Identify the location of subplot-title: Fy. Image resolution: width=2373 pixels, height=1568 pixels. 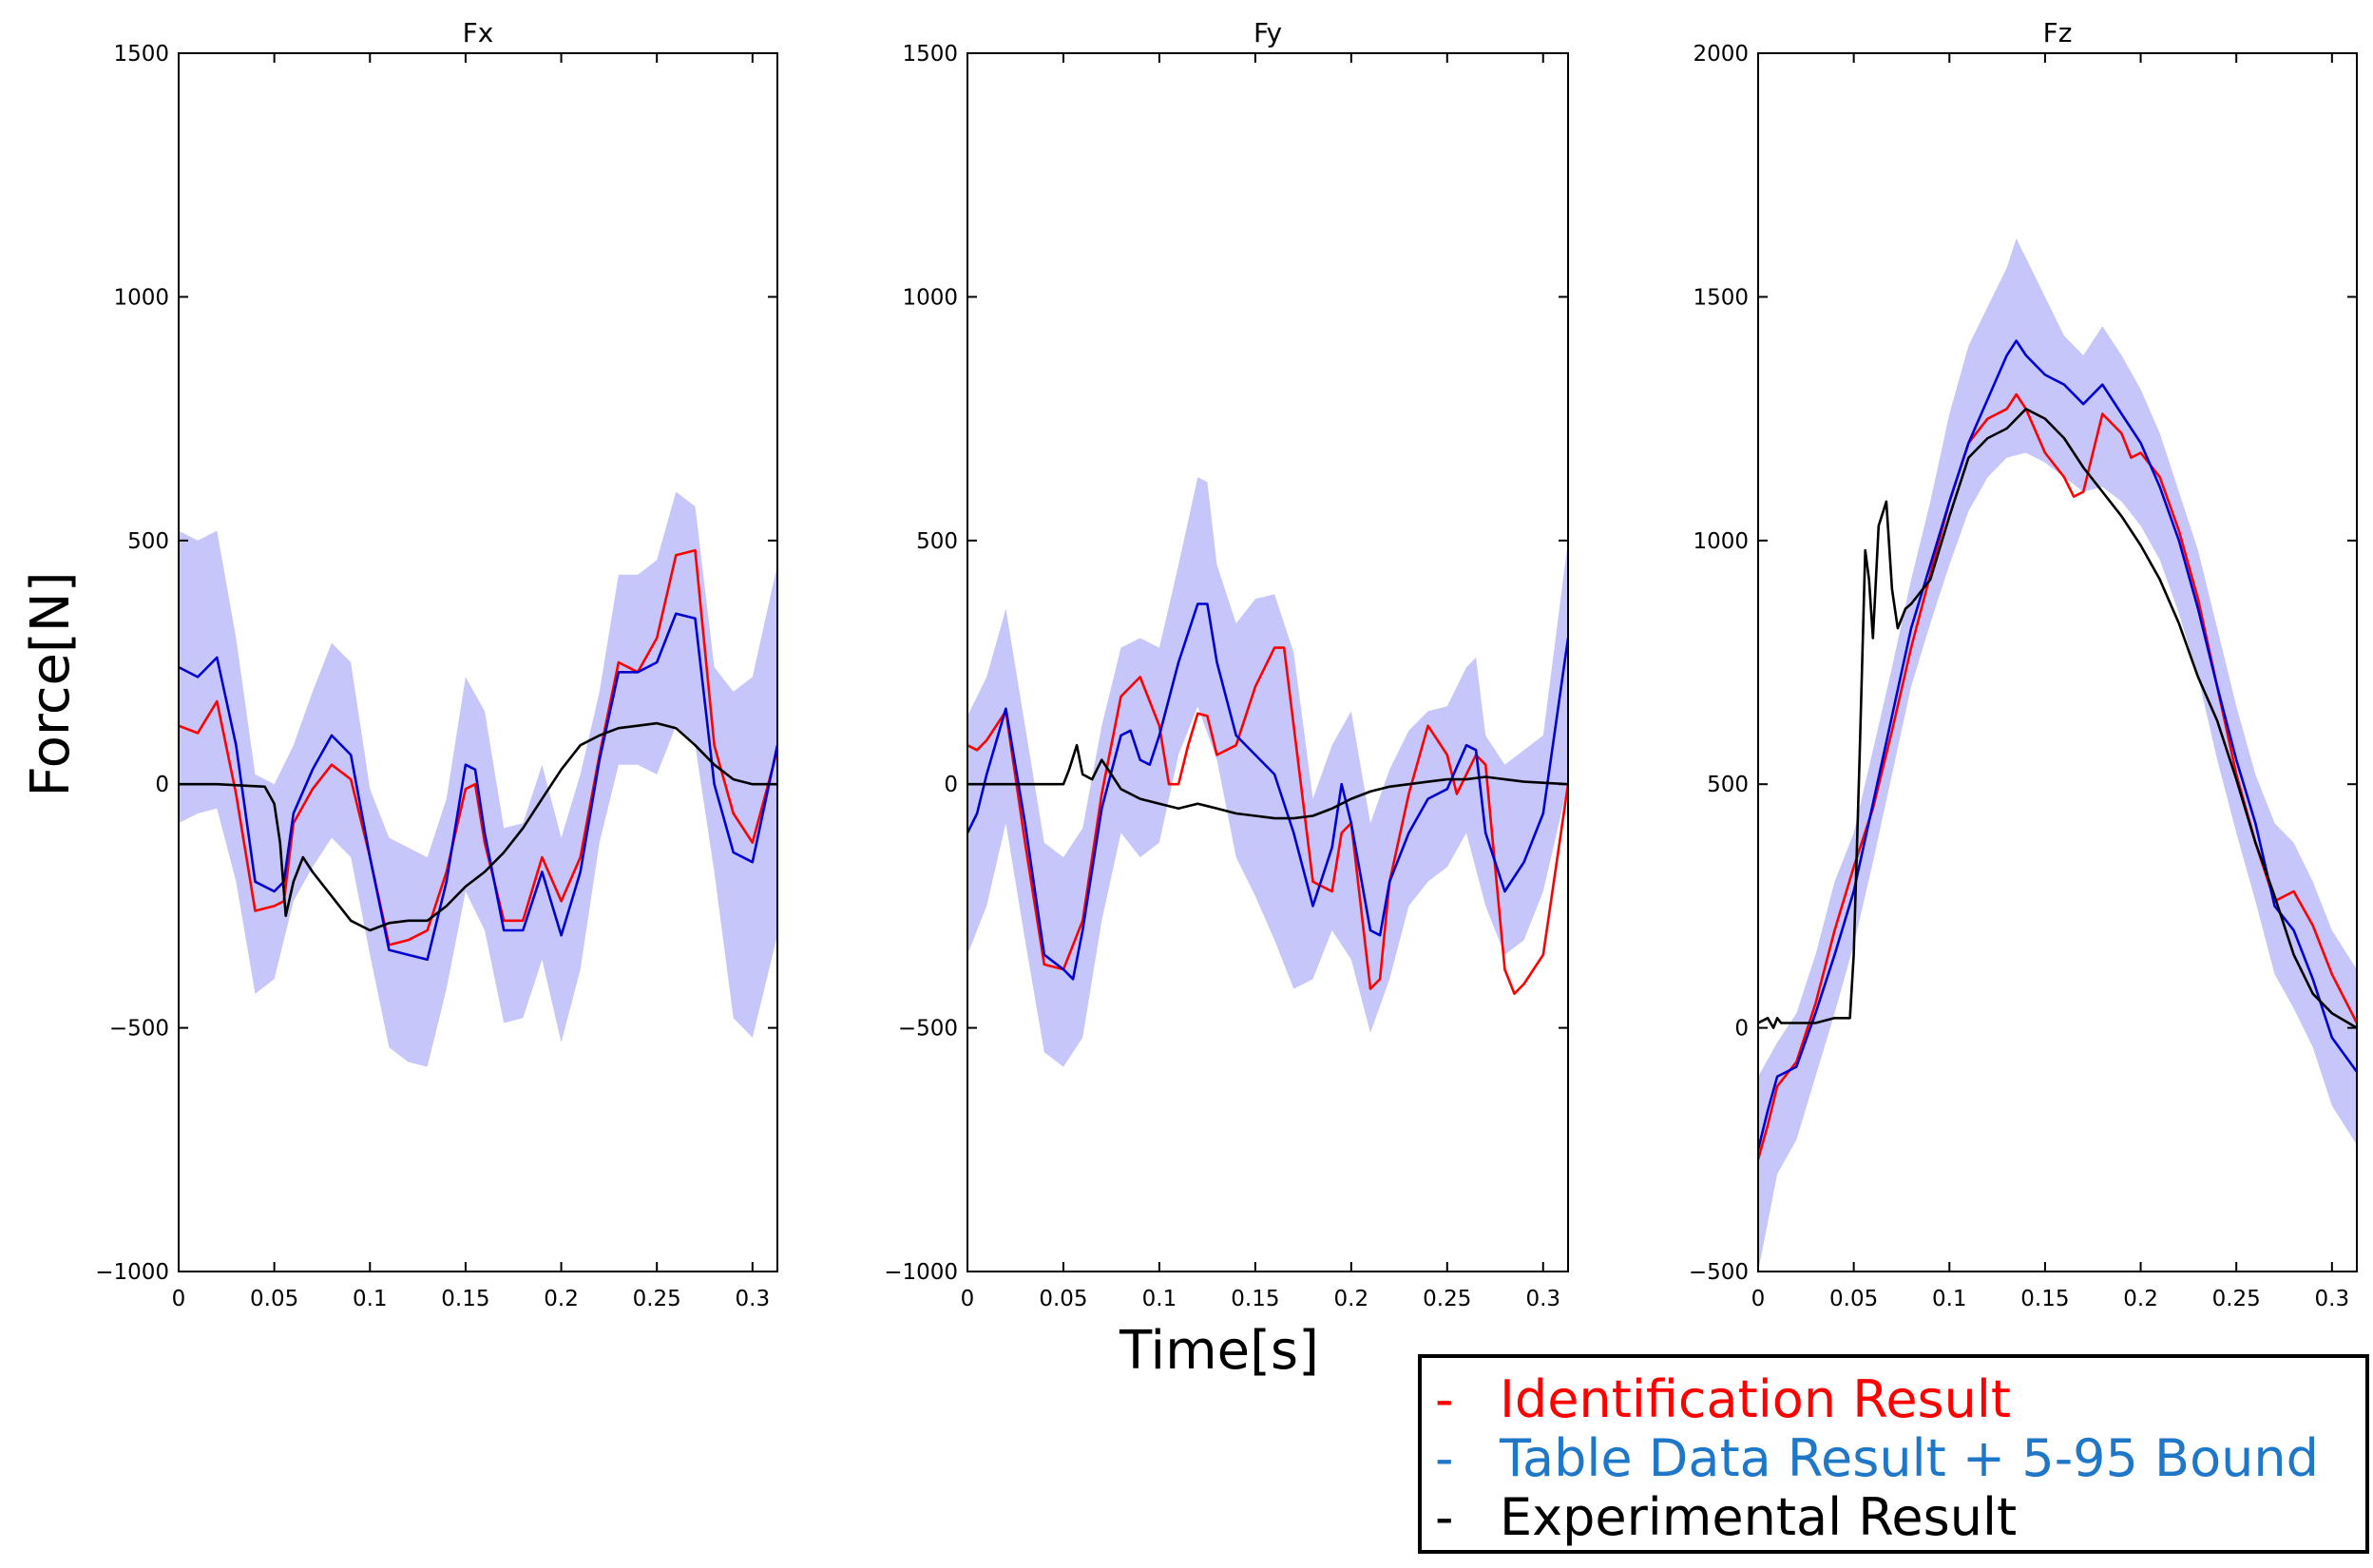
(1267, 33).